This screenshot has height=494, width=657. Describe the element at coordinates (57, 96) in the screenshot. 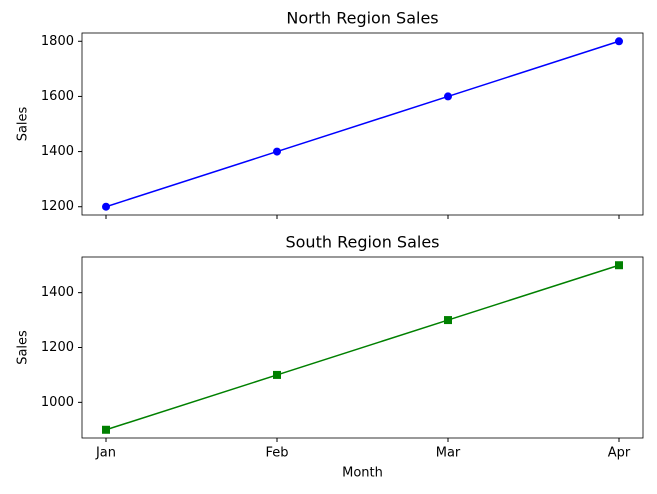

I see `y-tick-label: 1600` at that location.